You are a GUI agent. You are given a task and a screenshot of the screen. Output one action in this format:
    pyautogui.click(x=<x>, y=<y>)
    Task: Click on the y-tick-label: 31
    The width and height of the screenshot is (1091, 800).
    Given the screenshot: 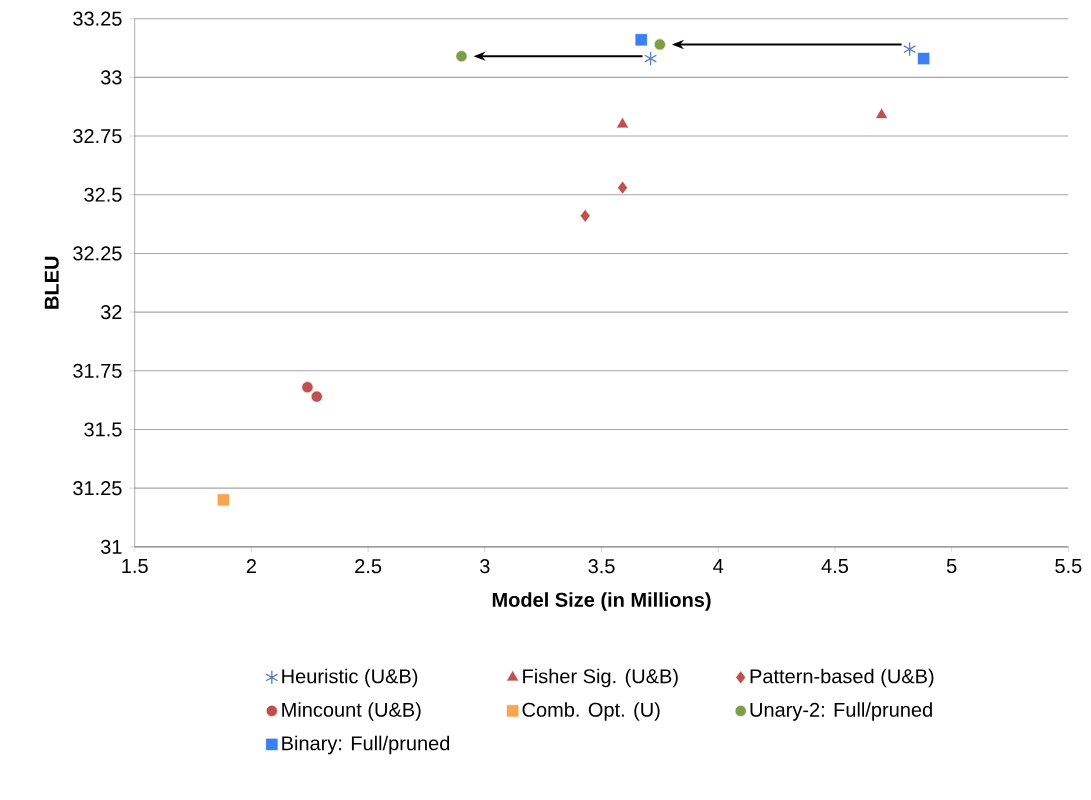 What is the action you would take?
    pyautogui.click(x=111, y=546)
    